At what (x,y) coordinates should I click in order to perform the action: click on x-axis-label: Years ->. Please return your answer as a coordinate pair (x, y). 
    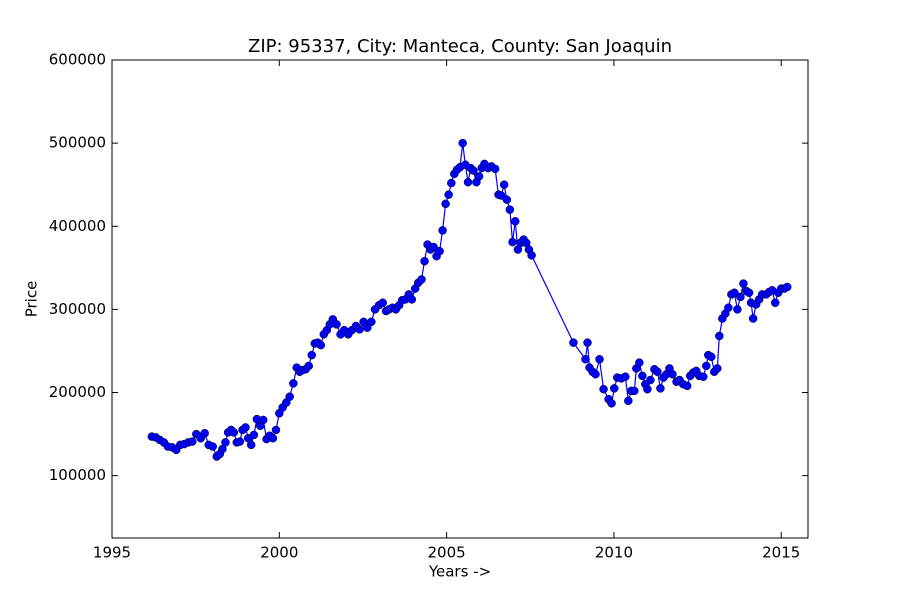
    Looking at the image, I should click on (459, 572).